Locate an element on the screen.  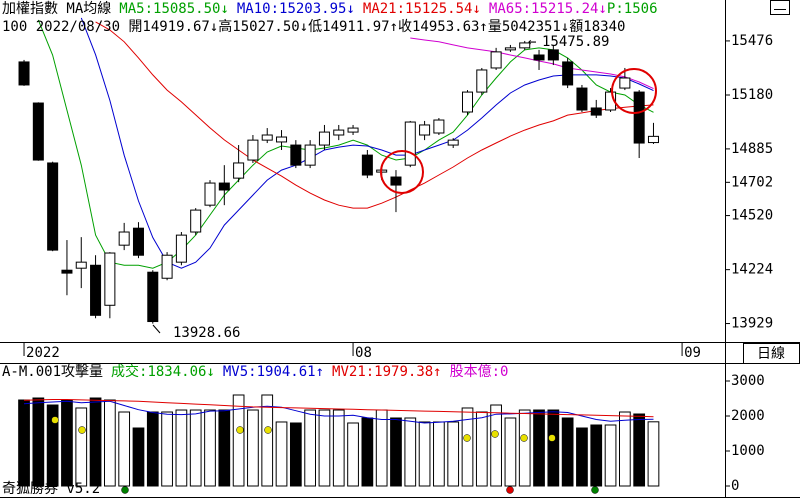
legend-extra: P:1506 is located at coordinates (632, 9).